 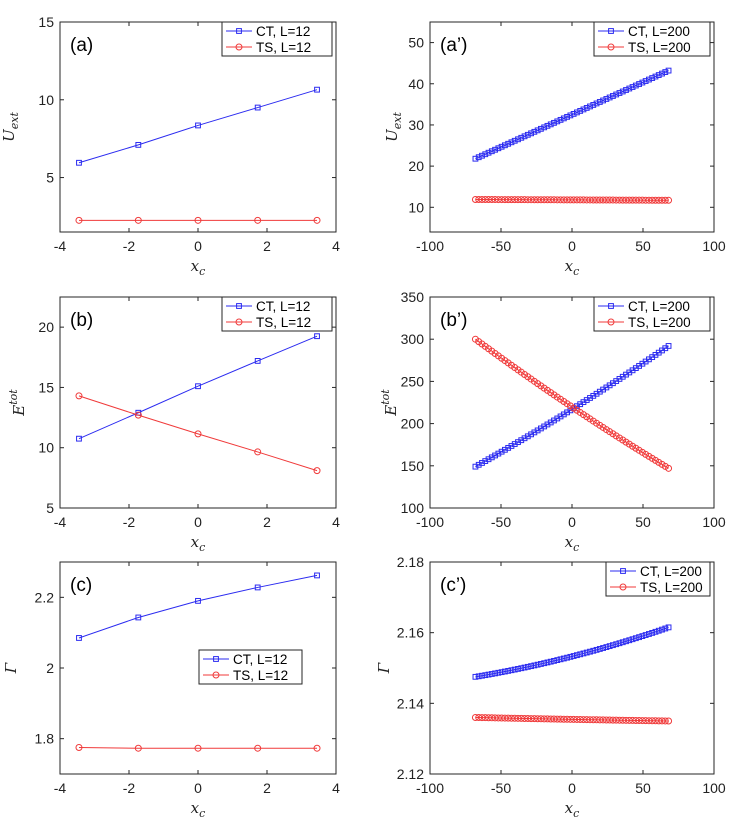 I want to click on x-tick-label: -50, so click(x=501, y=788).